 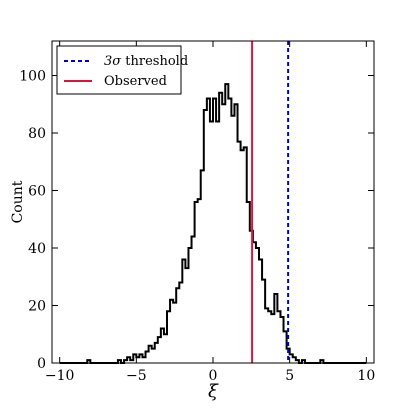 What do you see at coordinates (119, 70) in the screenshot?
I see `legend-box` at bounding box center [119, 70].